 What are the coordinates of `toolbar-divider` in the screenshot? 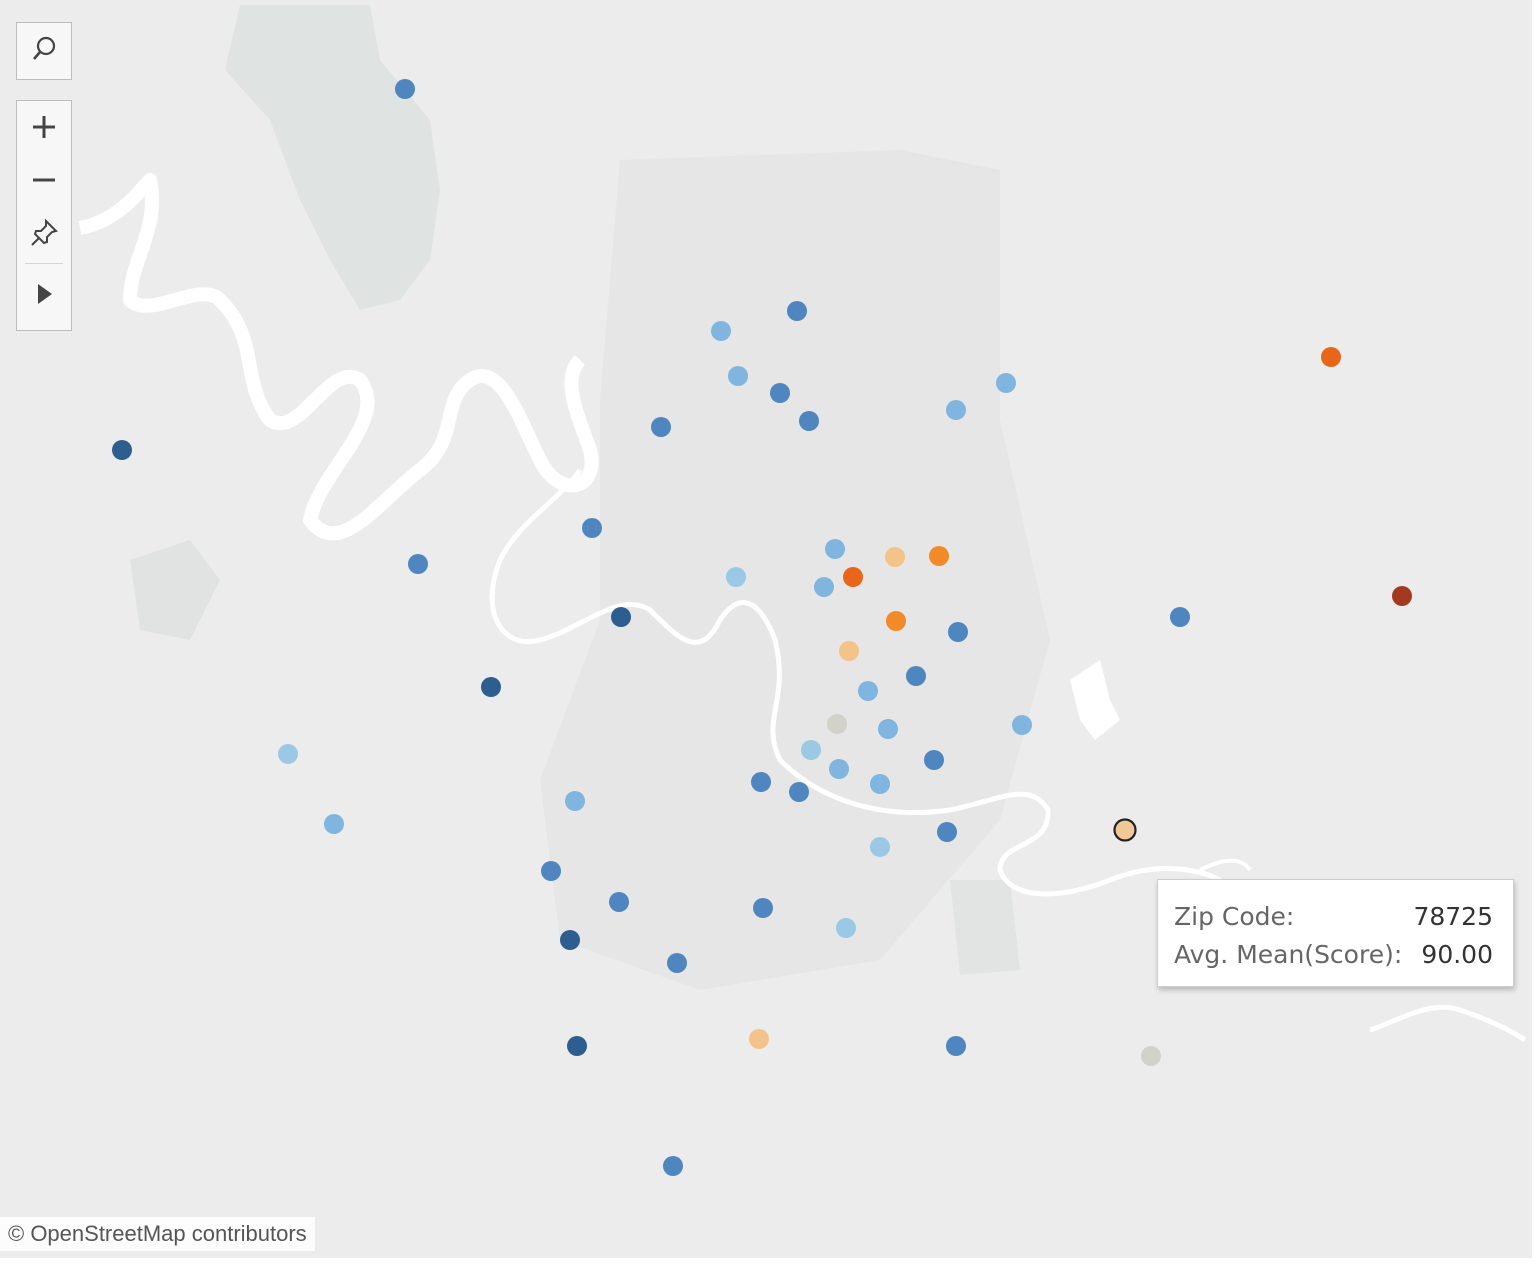 It's located at (44, 263).